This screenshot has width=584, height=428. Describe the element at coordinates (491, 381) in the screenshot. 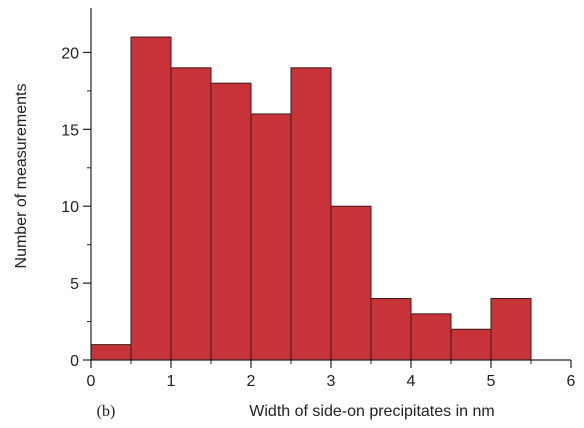

I see `x-tick-label: 5` at that location.